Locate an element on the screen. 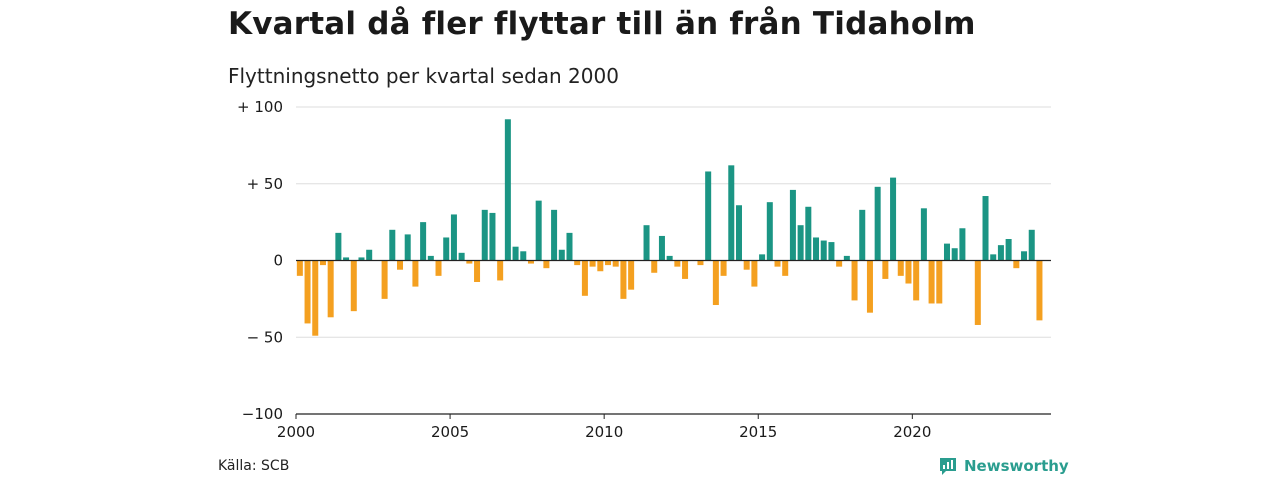 The width and height of the screenshot is (1280, 480). x-tick-label: 2010 is located at coordinates (604, 432).